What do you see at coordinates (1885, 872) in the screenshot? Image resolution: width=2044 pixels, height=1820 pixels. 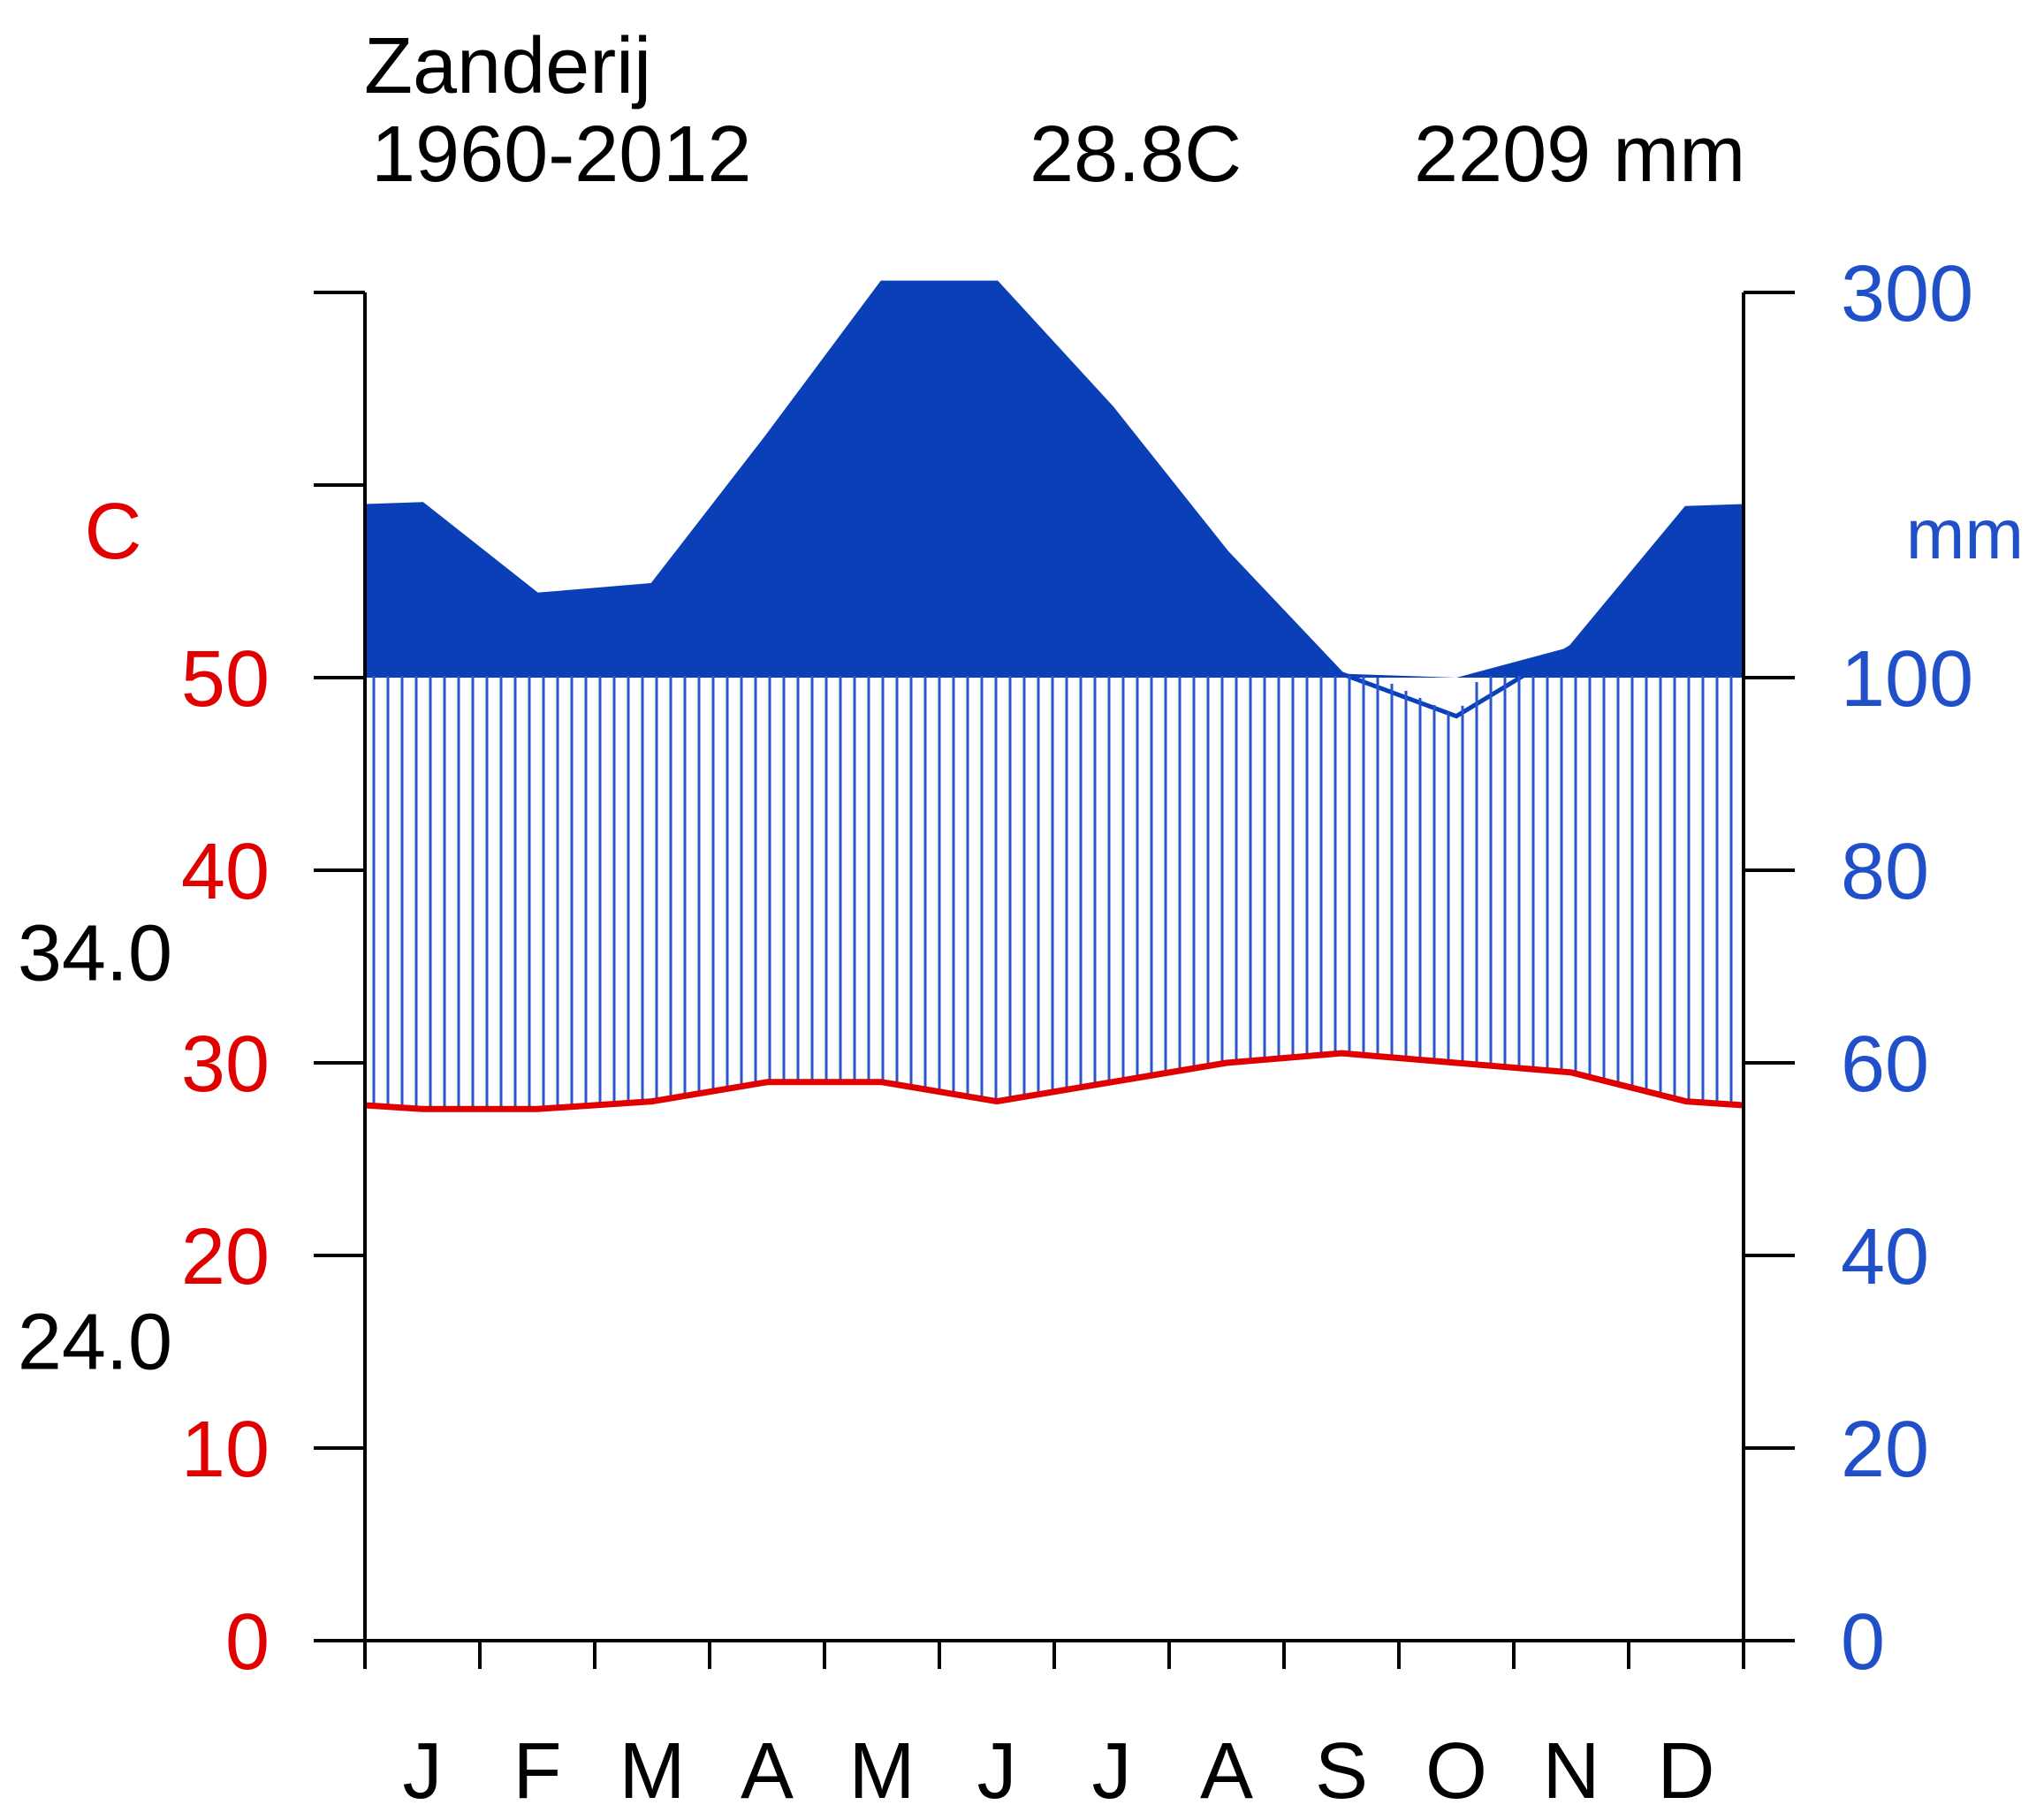 I see `precip-tick-label: 80` at bounding box center [1885, 872].